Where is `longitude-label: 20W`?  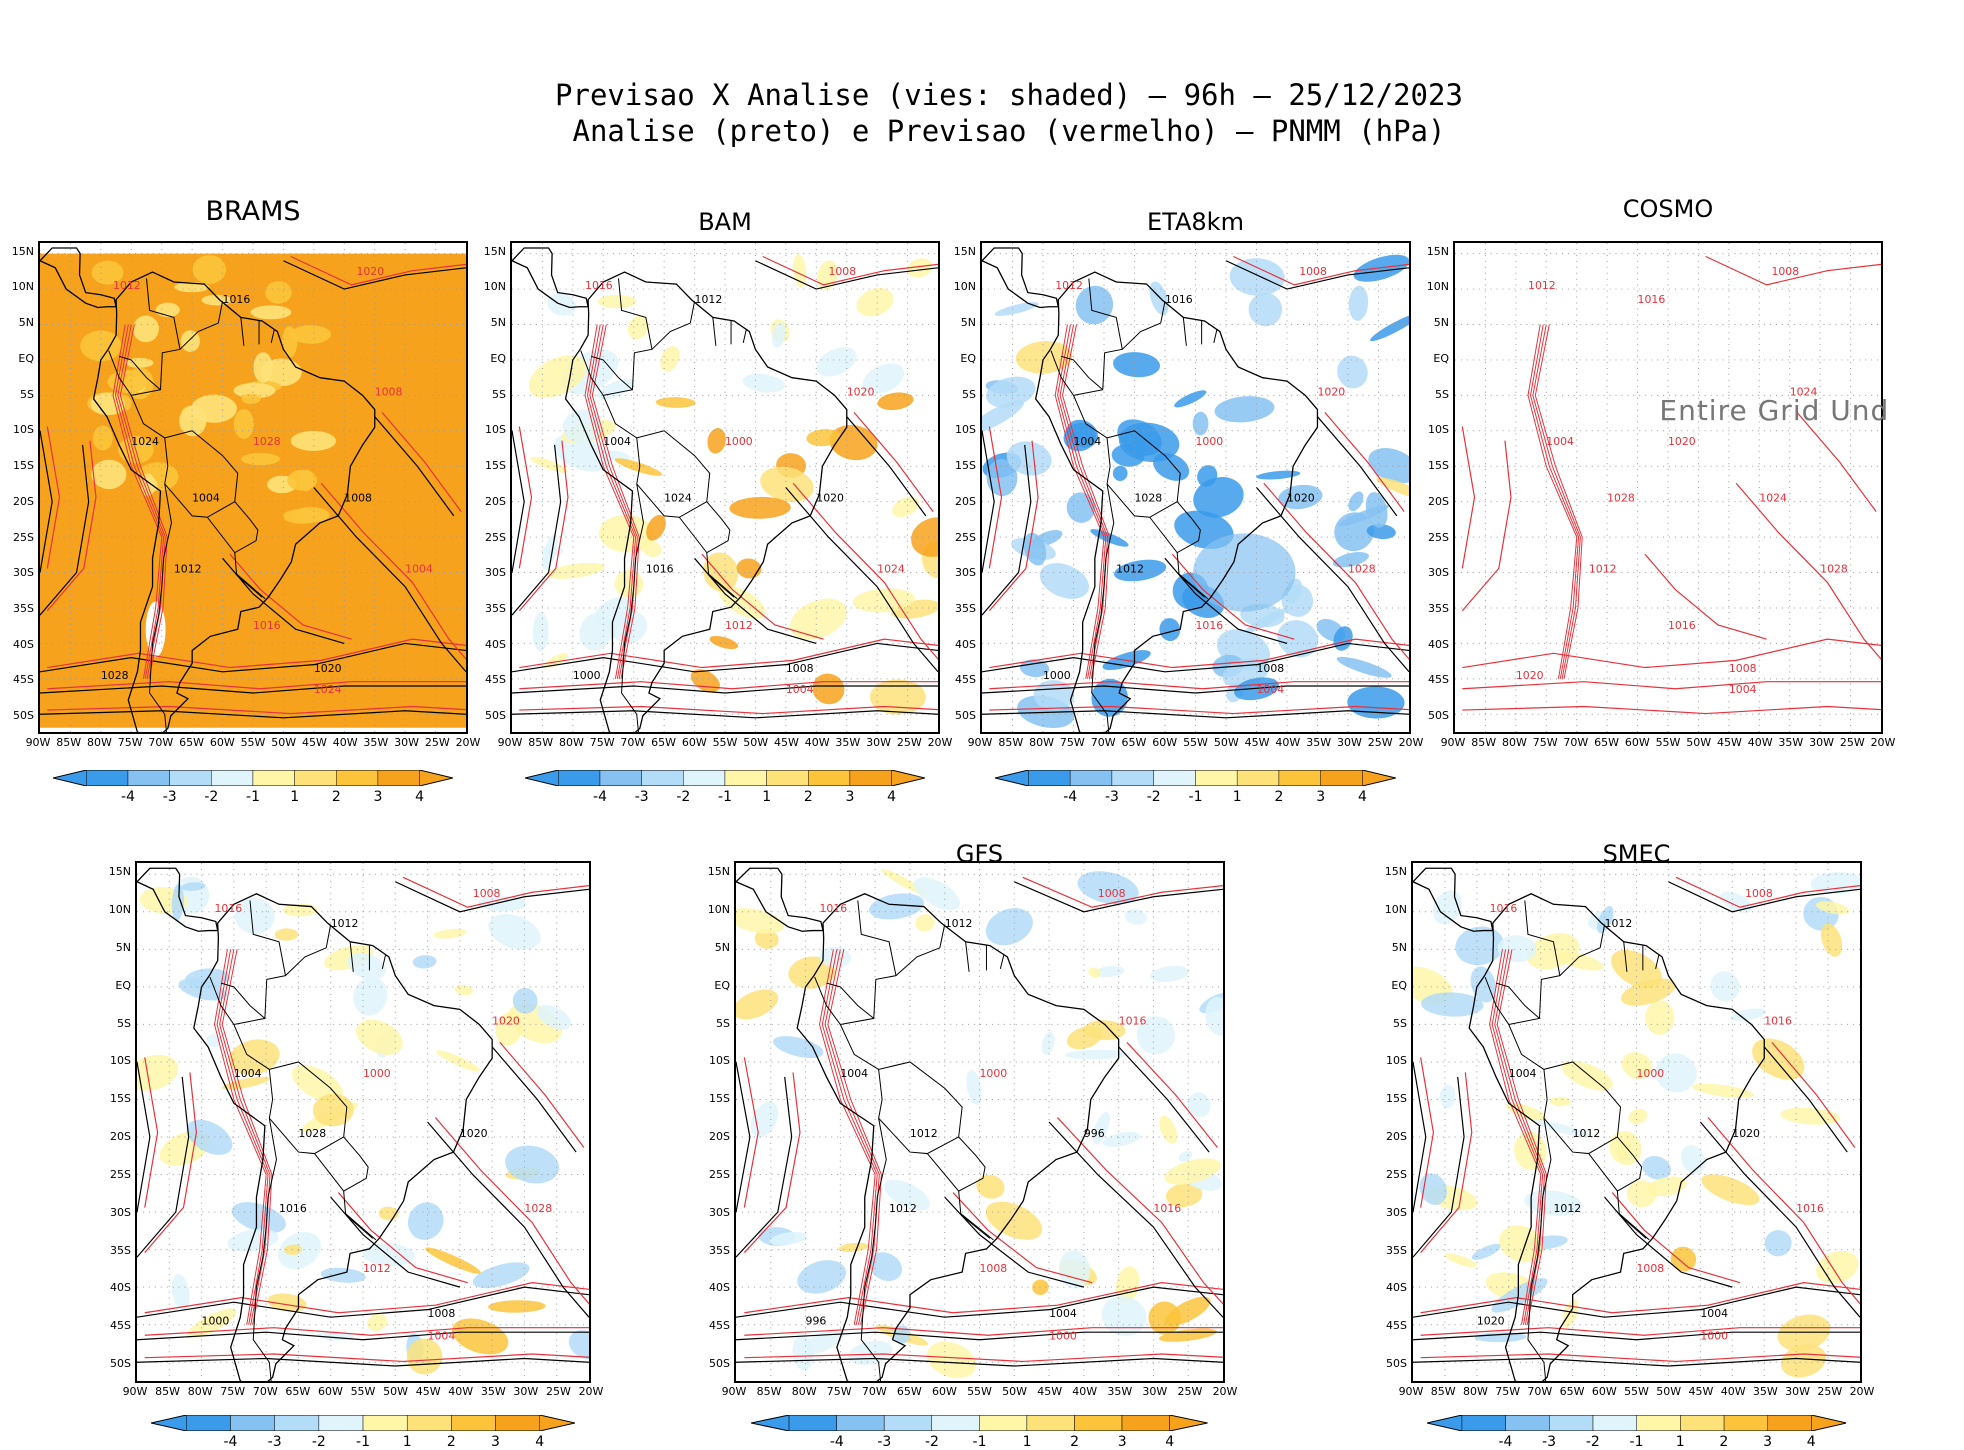 longitude-label: 20W is located at coordinates (1883, 742).